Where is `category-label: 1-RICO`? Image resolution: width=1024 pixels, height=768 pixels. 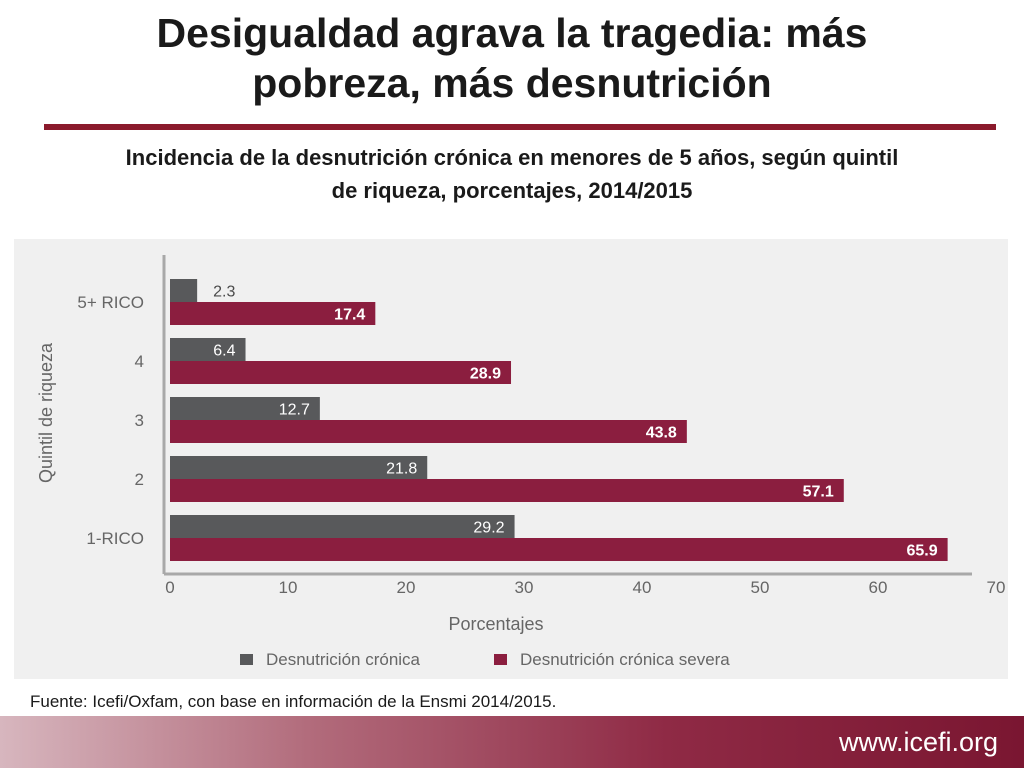 category-label: 1-RICO is located at coordinates (115, 538).